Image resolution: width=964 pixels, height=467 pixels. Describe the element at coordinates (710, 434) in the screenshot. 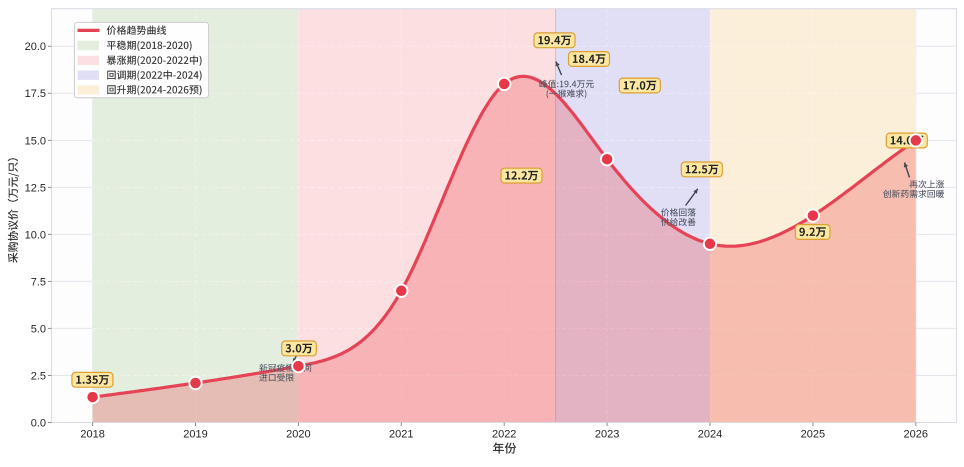

I see `svg-text: 2024` at that location.